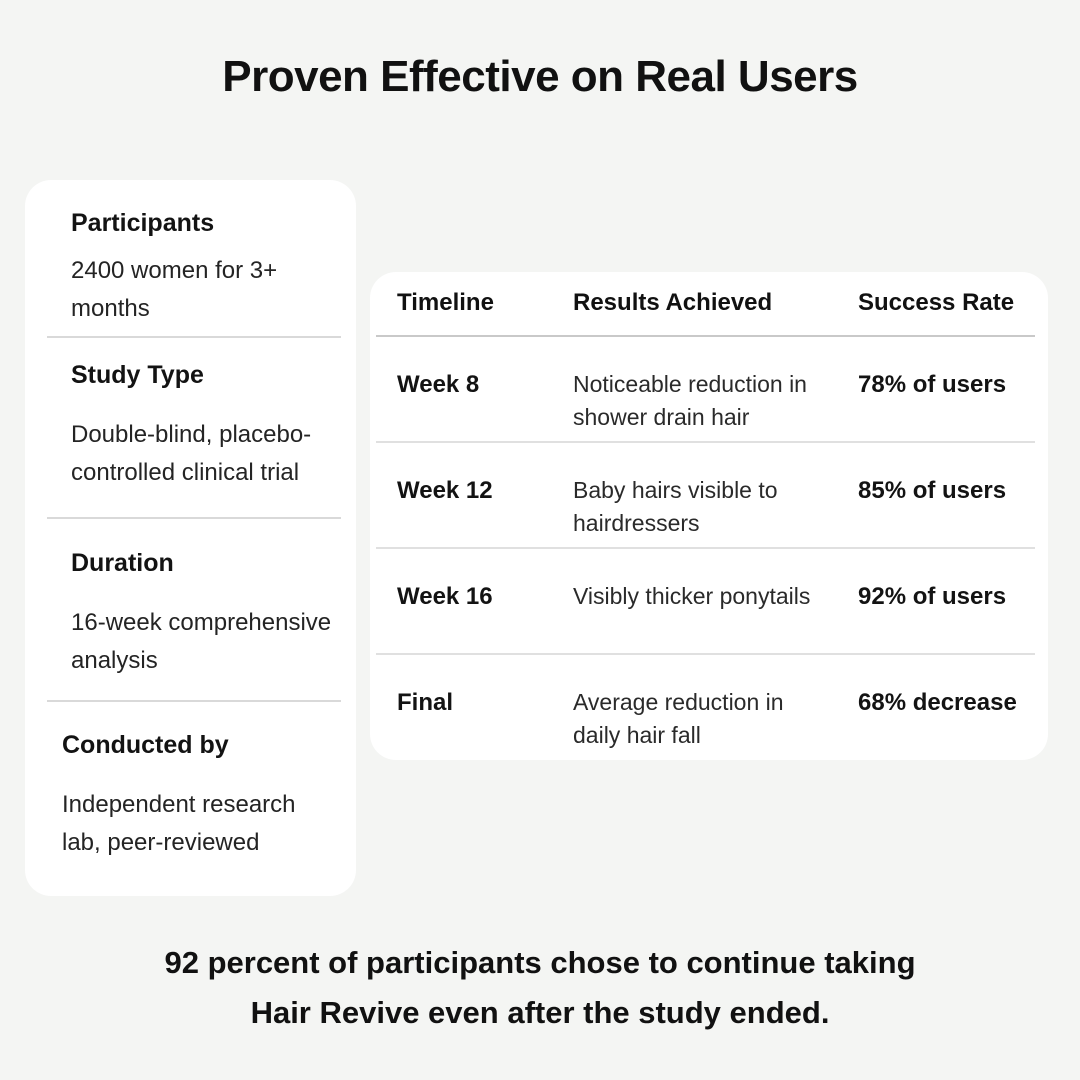 This screenshot has width=1080, height=1080. Describe the element at coordinates (174, 289) in the screenshot. I see `study-section-value: 2400 women for 3+ months` at that location.